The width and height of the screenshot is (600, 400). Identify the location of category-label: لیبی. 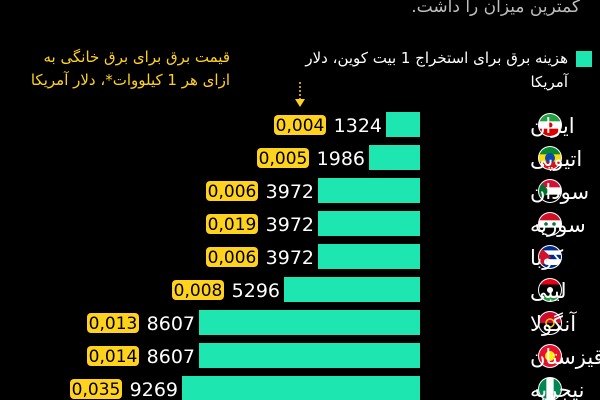
(548, 291).